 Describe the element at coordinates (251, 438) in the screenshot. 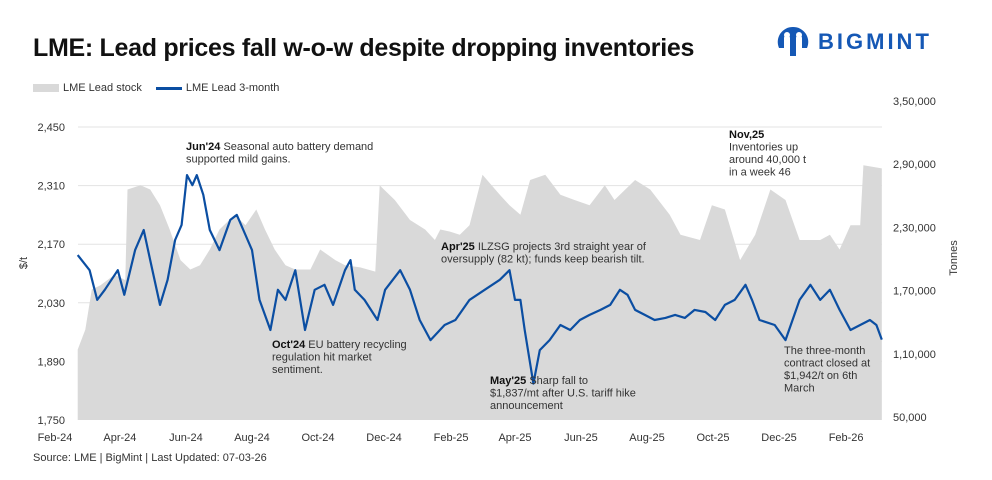

I see `x-tick: Aug-24` at that location.